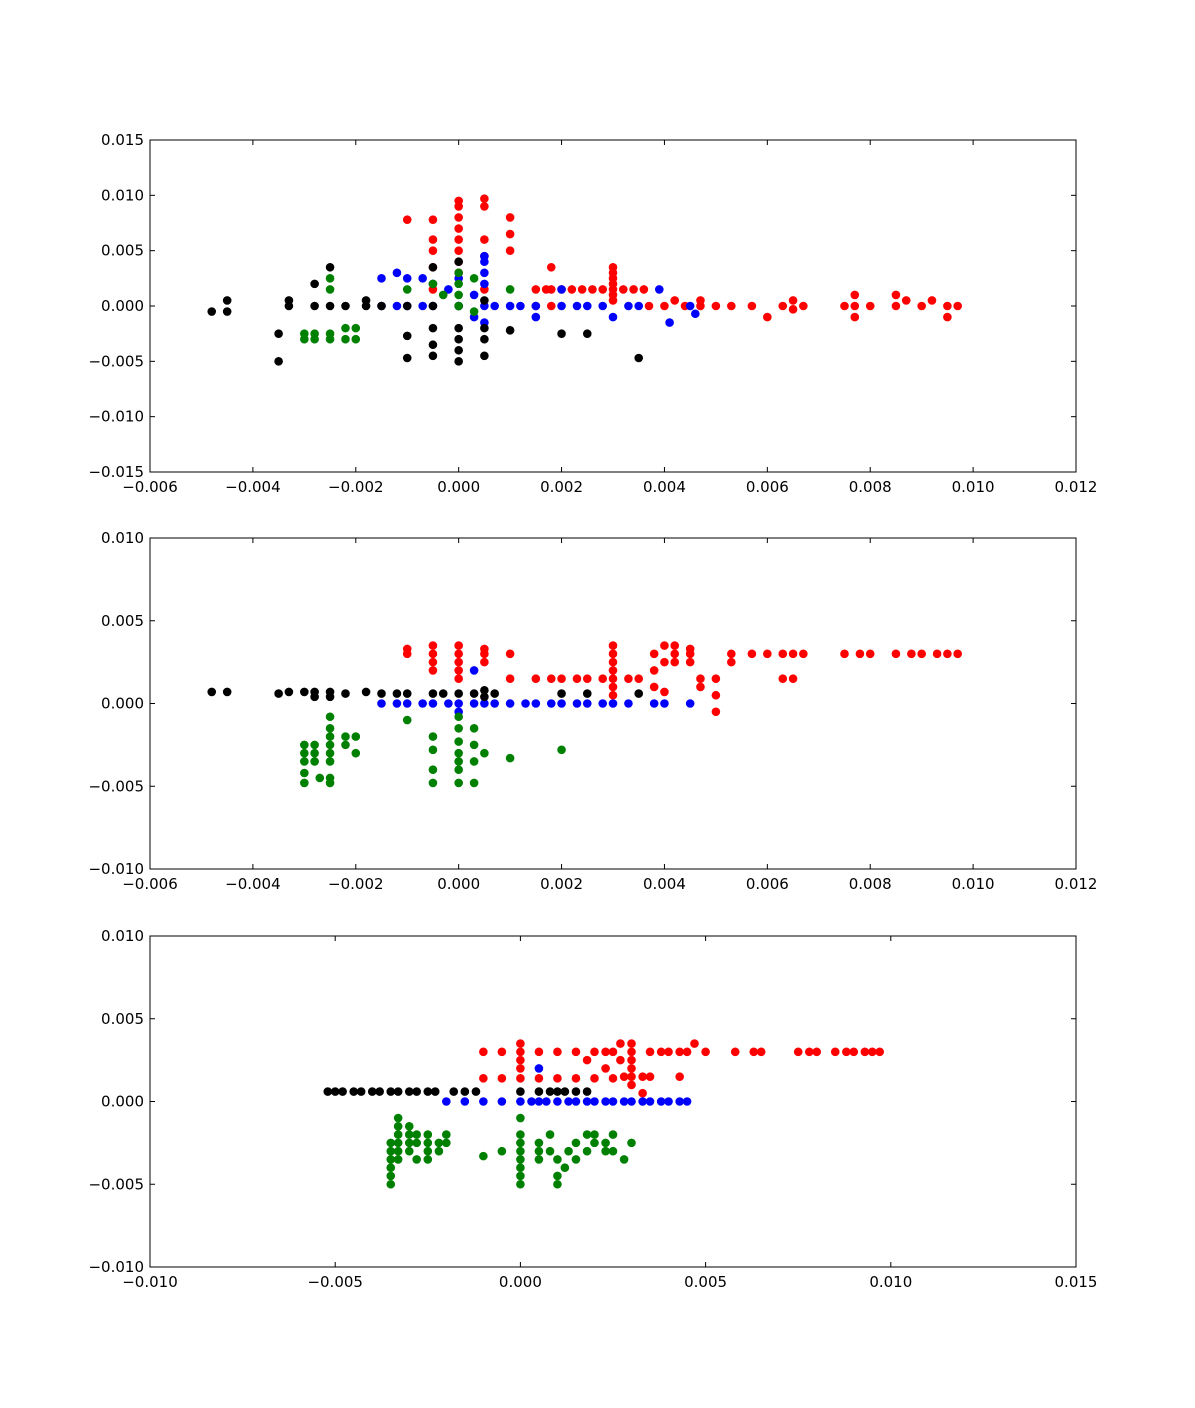 Image resolution: width=1195 pixels, height=1408 pixels. What do you see at coordinates (870, 884) in the screenshot?
I see `x-tick-label: 0.008` at bounding box center [870, 884].